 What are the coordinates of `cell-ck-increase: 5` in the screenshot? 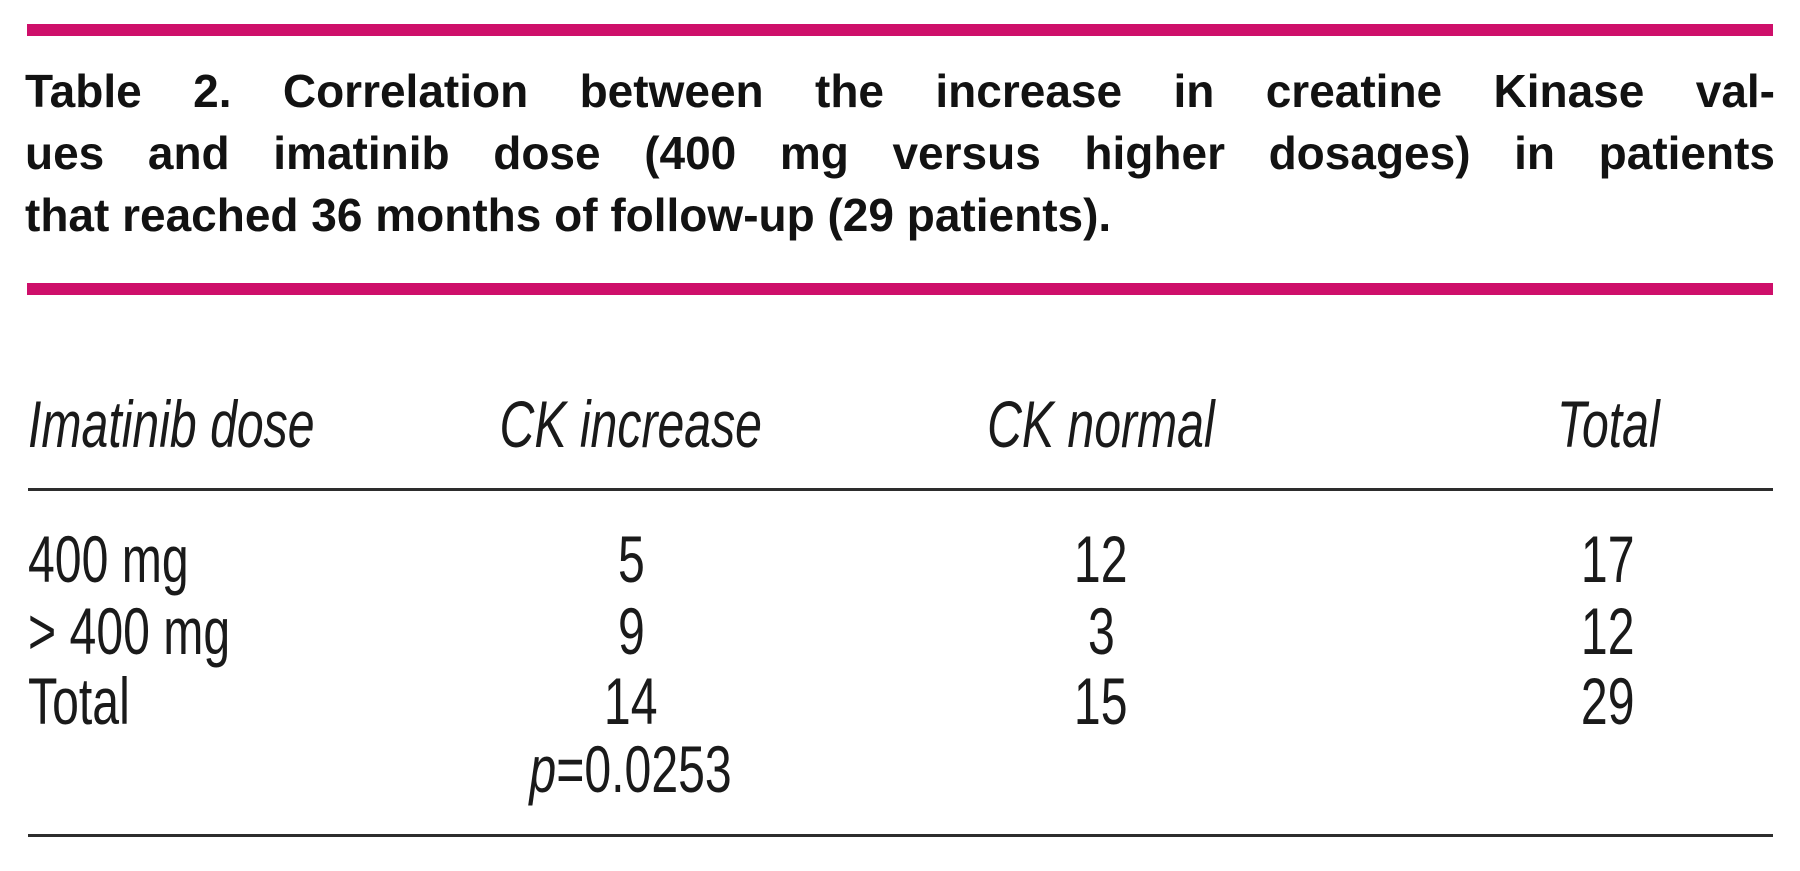 It's located at (631, 559).